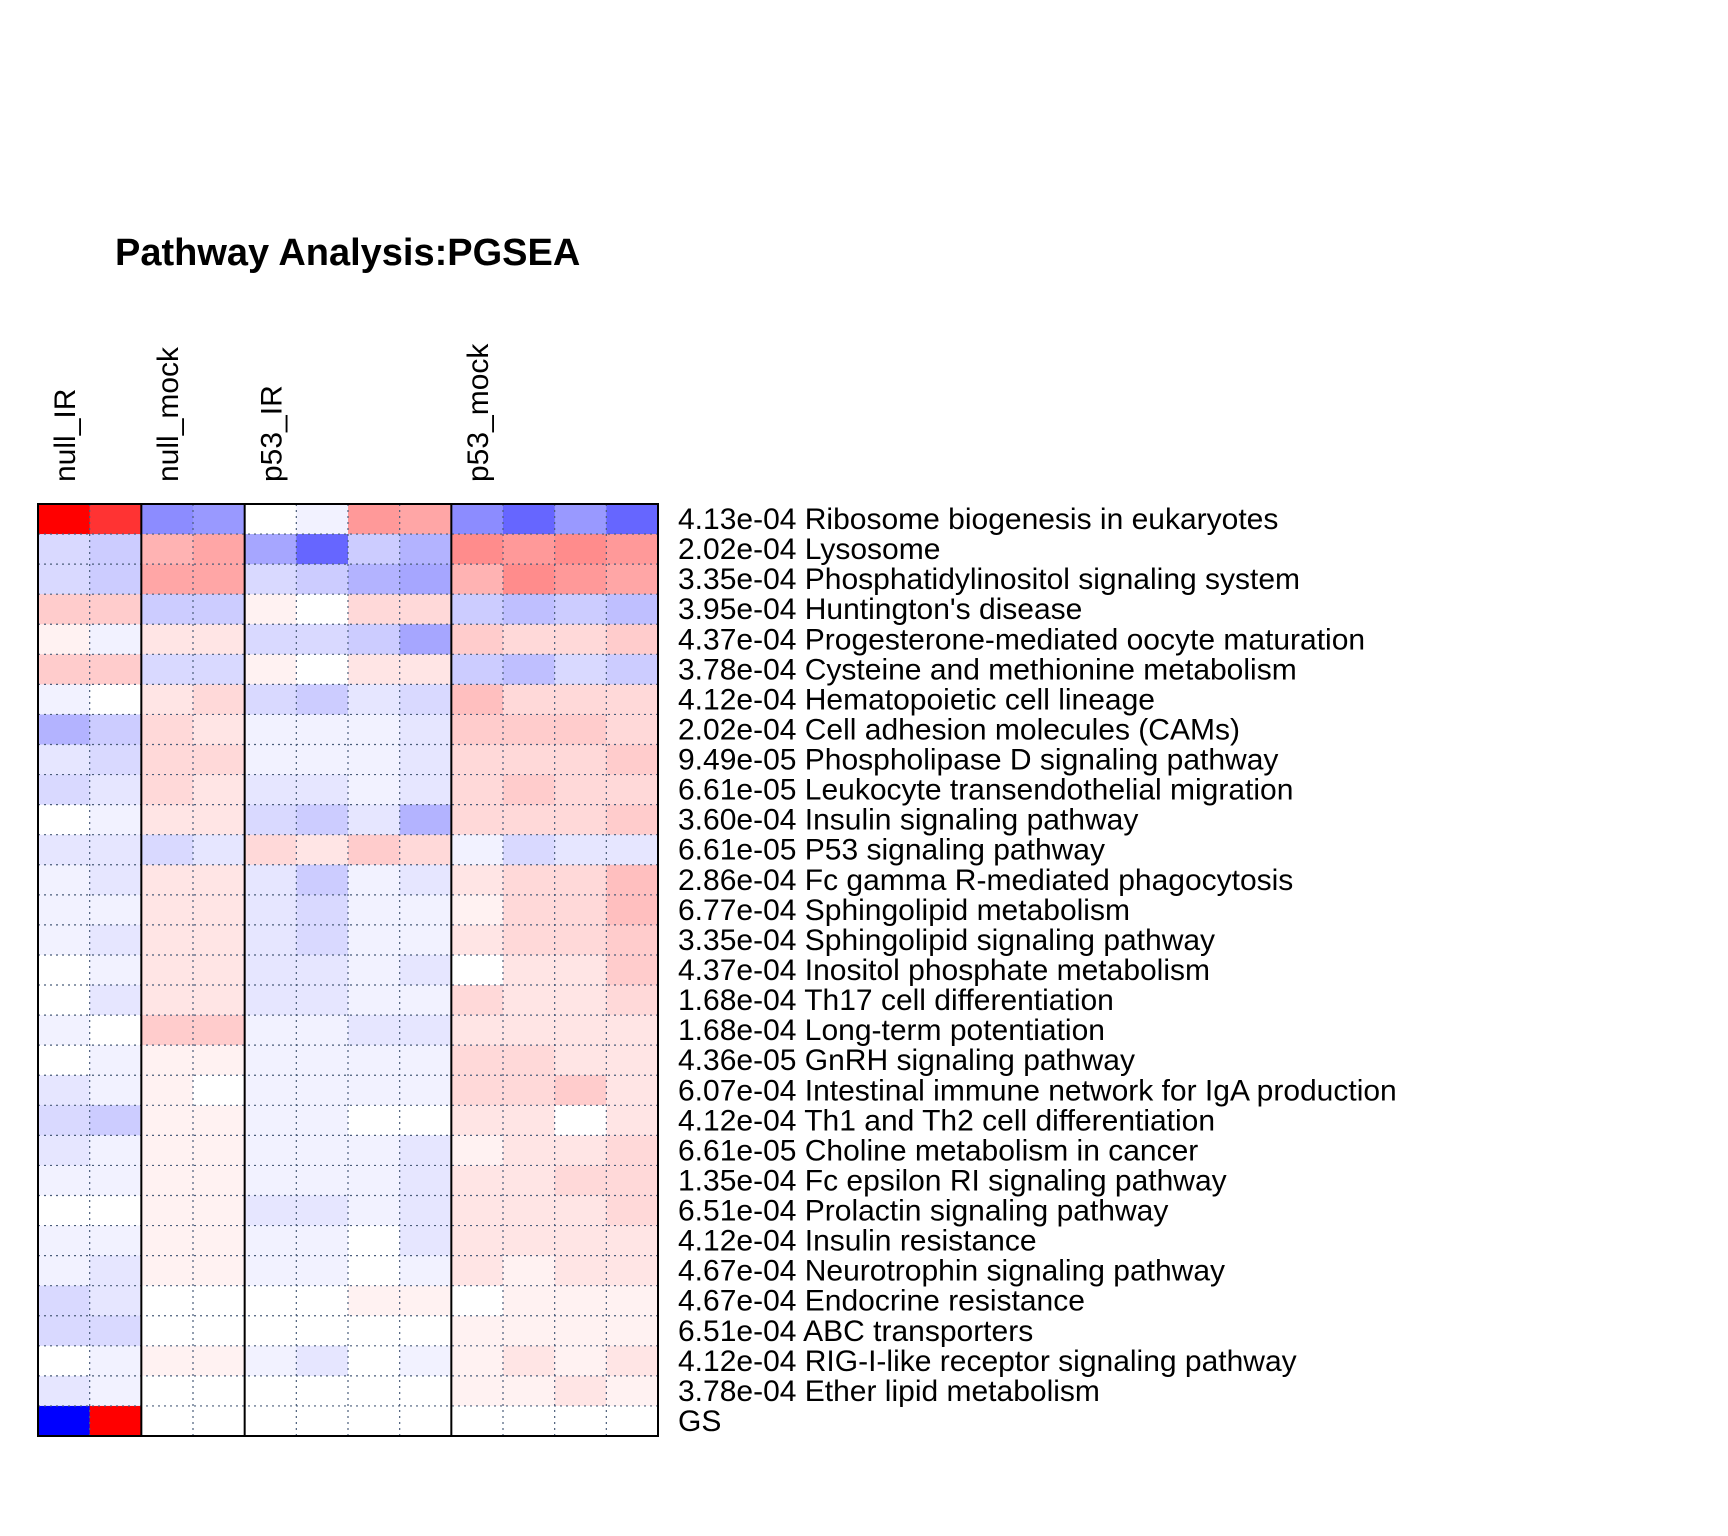 This screenshot has height=1536, width=1728. What do you see at coordinates (478, 412) in the screenshot?
I see `column-label: p53_mock` at bounding box center [478, 412].